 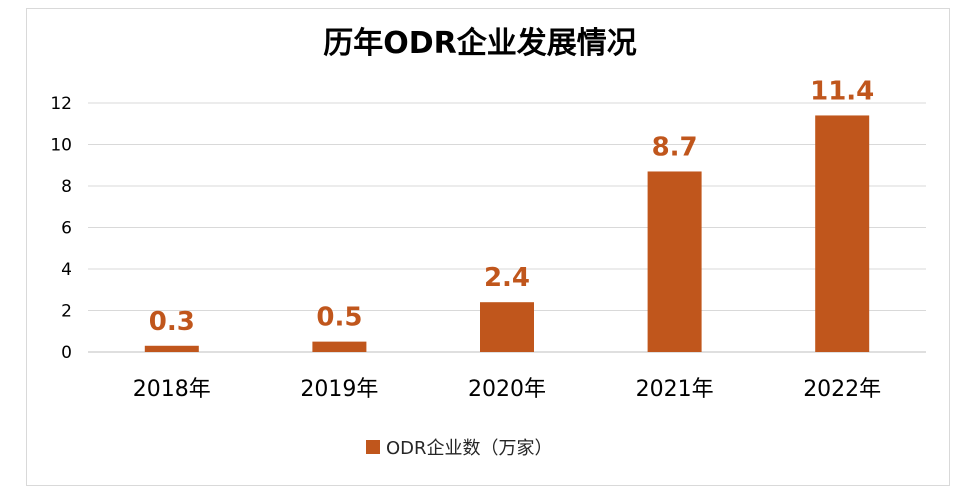 What do you see at coordinates (373, 447) in the screenshot?
I see `legend-swatch` at bounding box center [373, 447].